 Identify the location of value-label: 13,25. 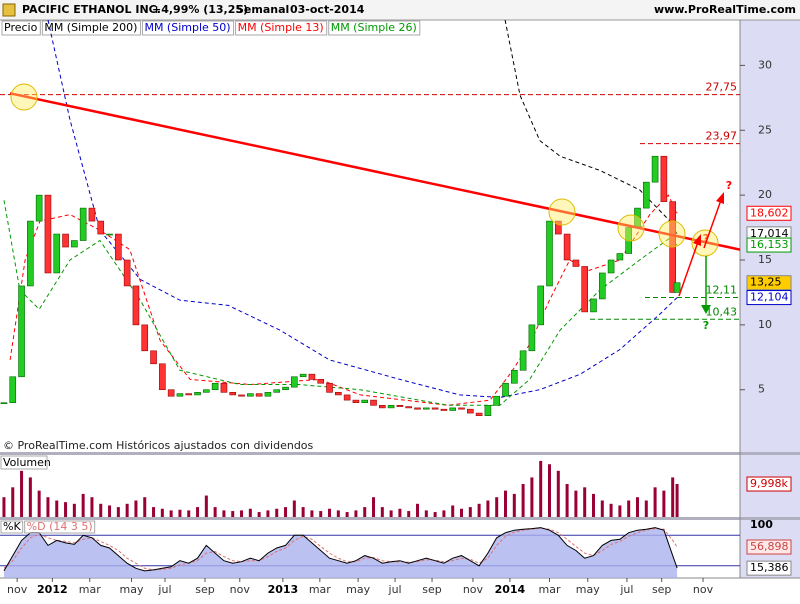
(766, 282).